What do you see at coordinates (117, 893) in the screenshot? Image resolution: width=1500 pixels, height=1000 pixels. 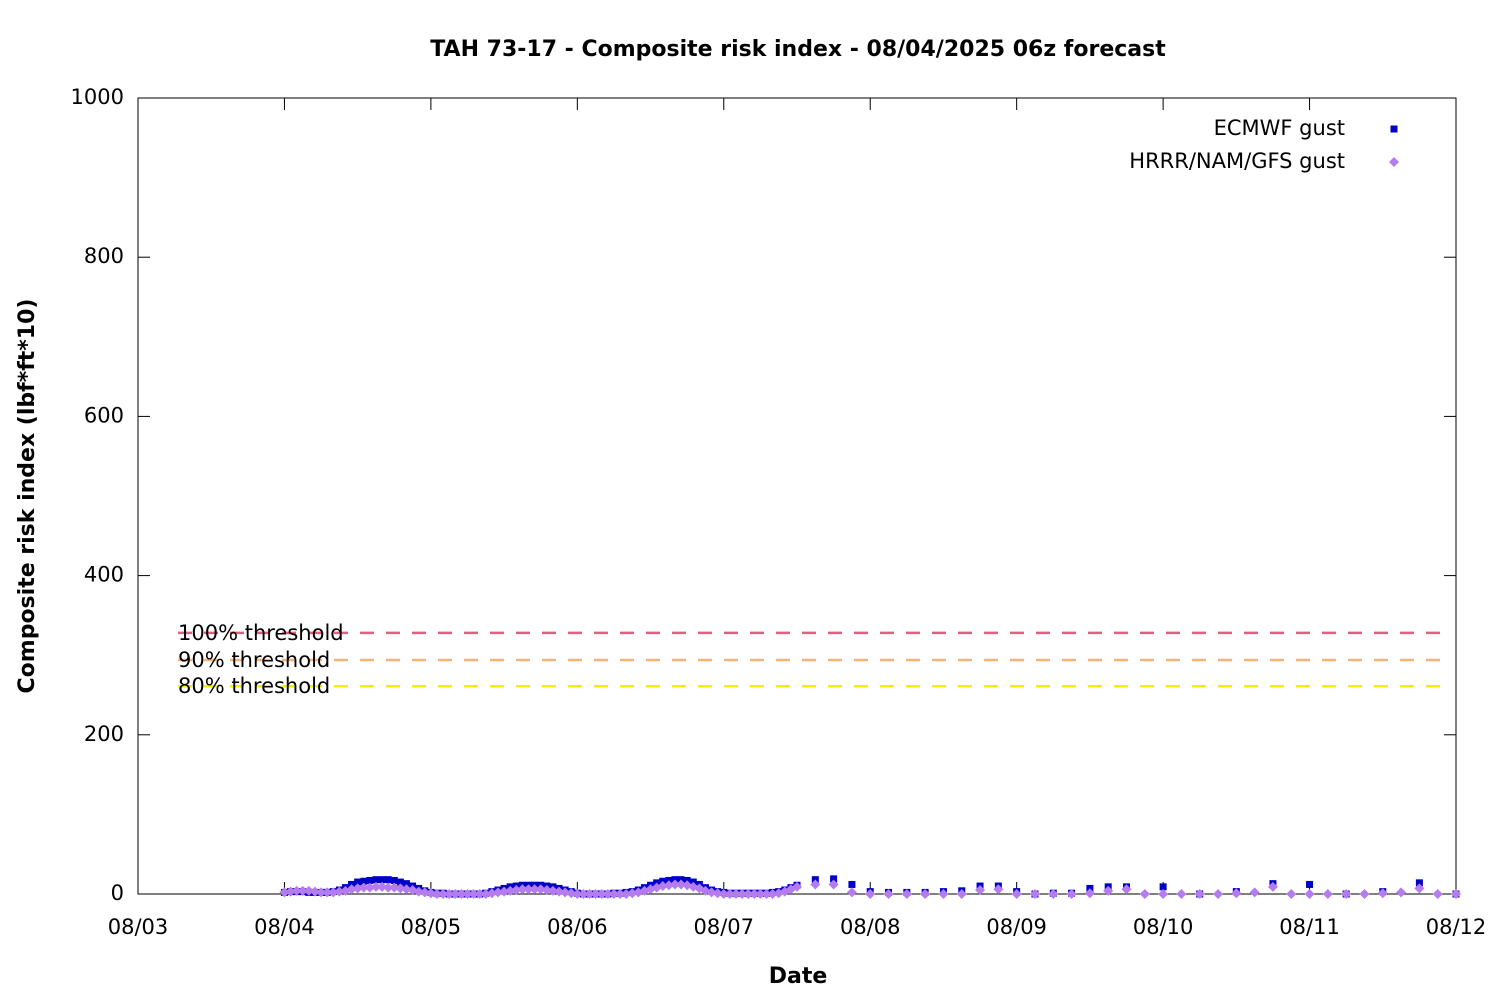 I see `y-tick-label: 0` at bounding box center [117, 893].